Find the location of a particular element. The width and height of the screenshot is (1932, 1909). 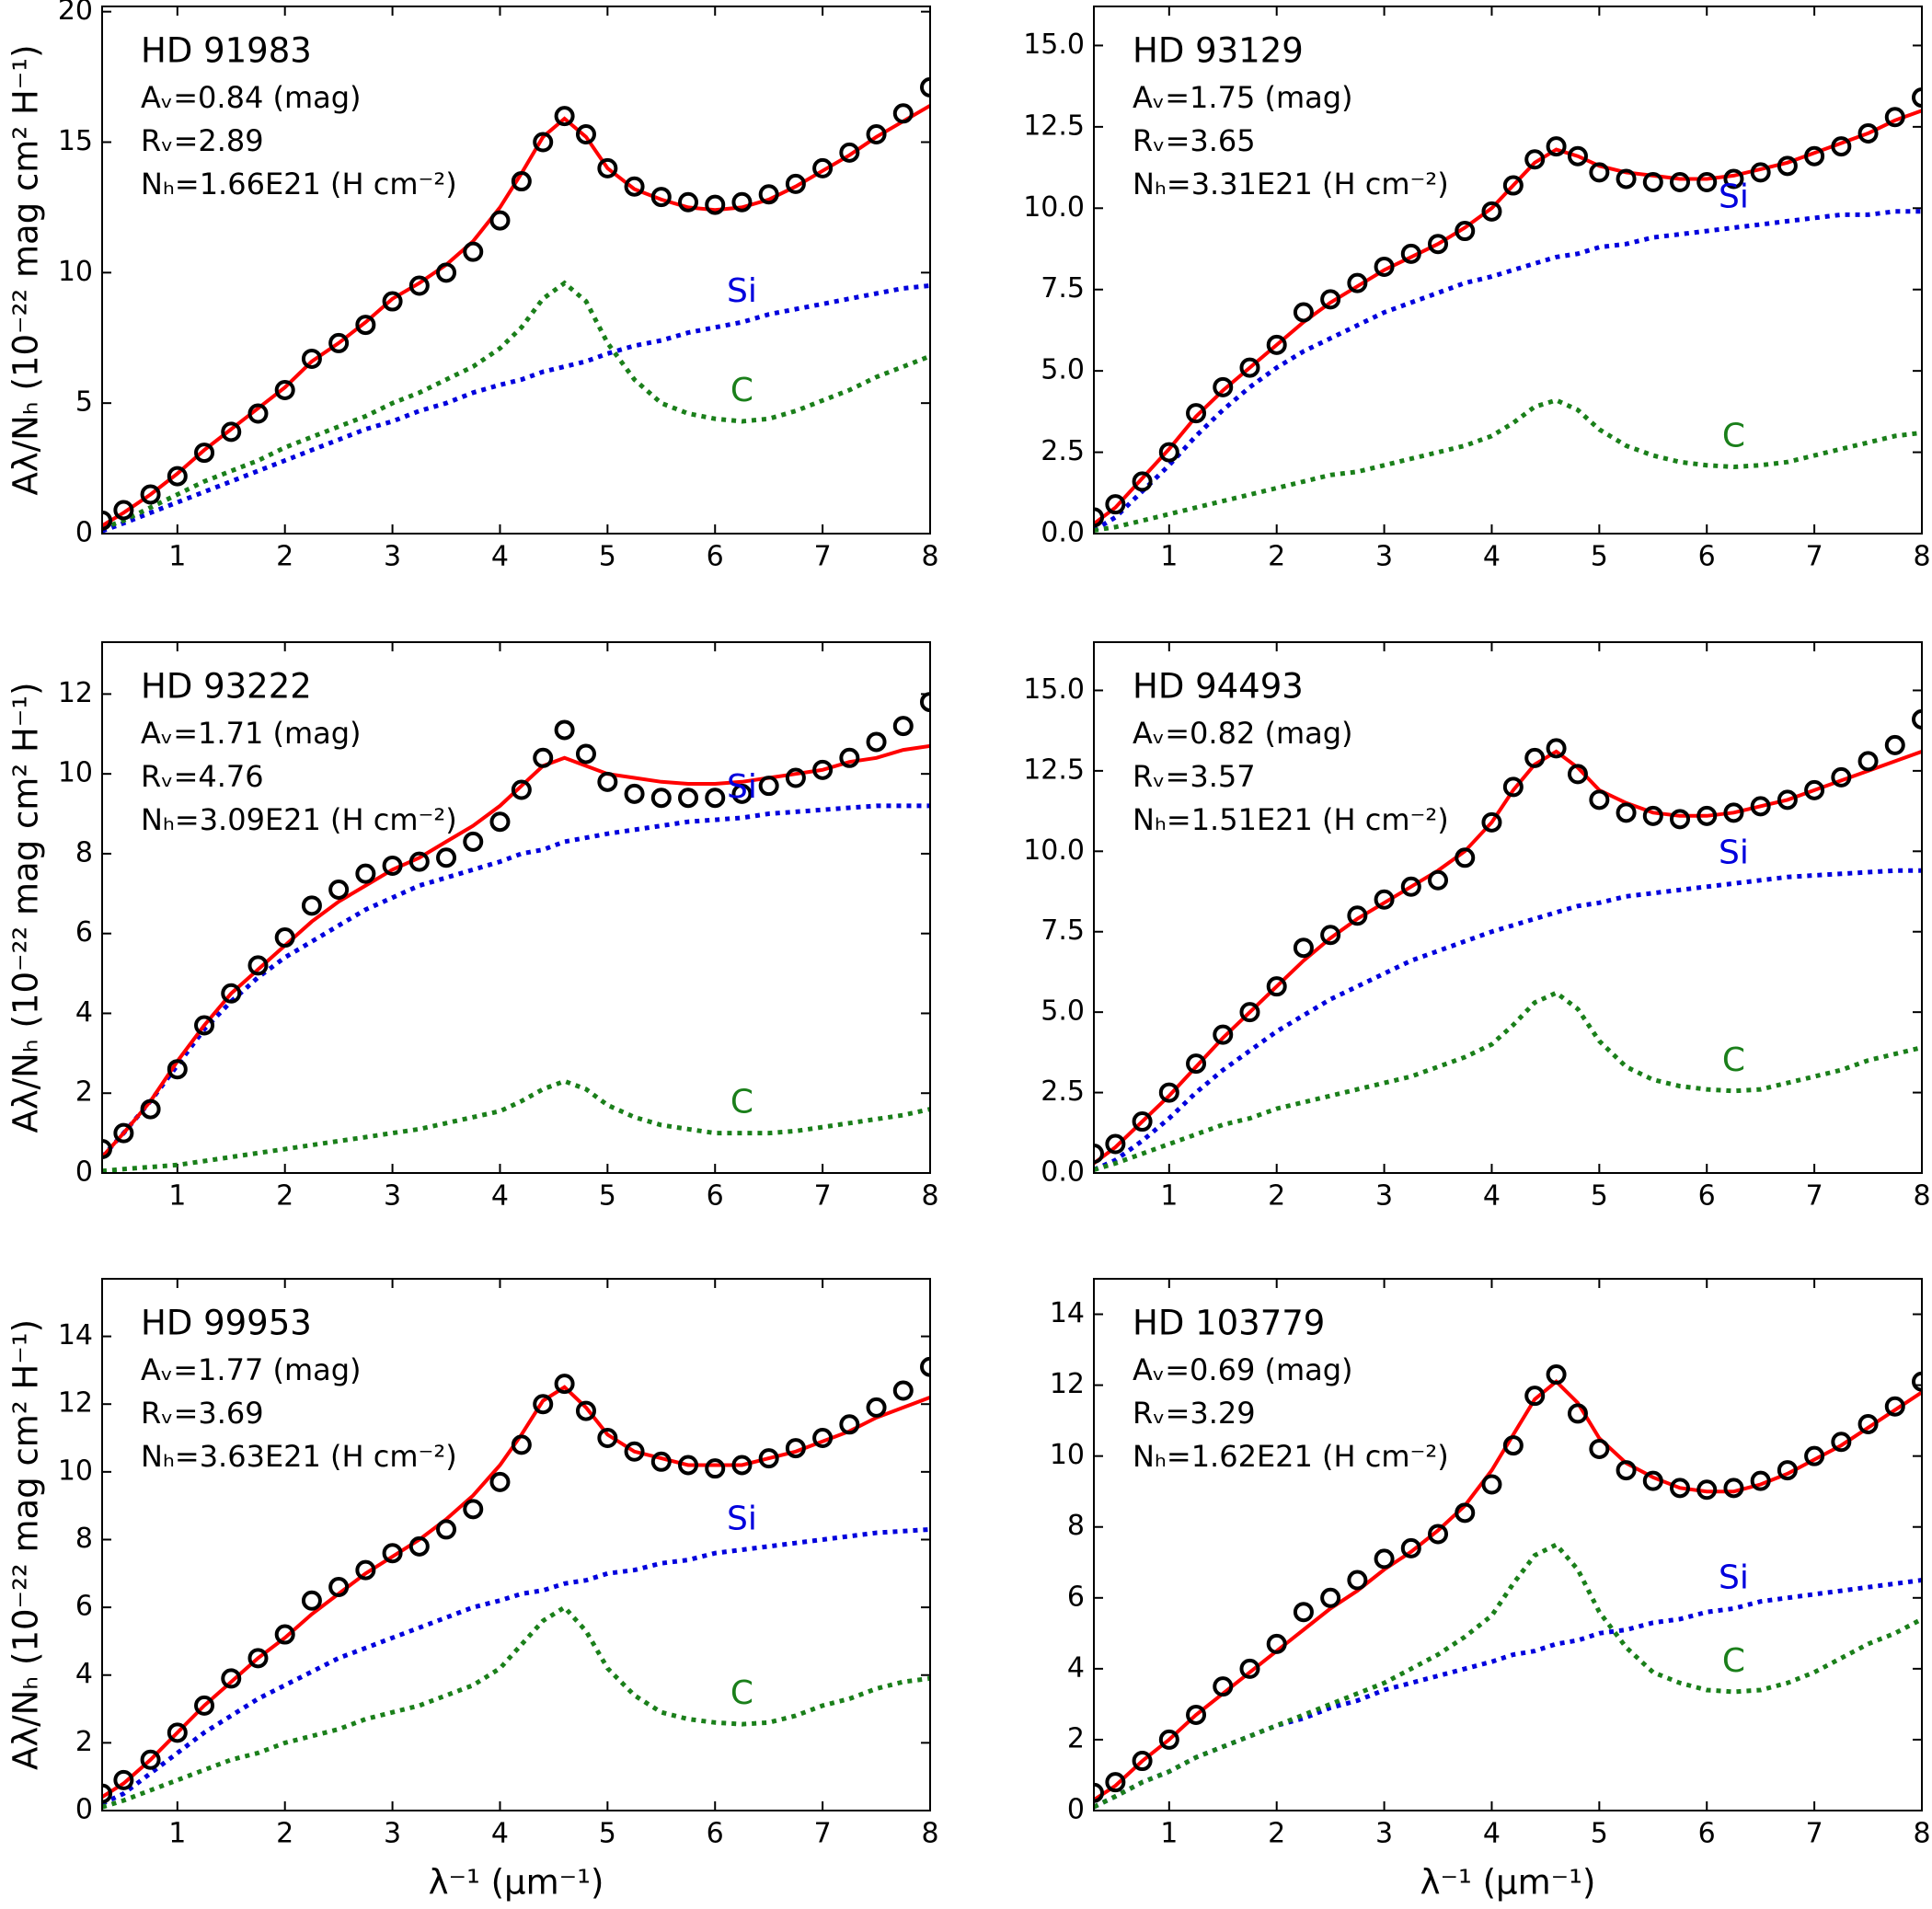

y-tick-label: 0.0 is located at coordinates (1063, 1172).